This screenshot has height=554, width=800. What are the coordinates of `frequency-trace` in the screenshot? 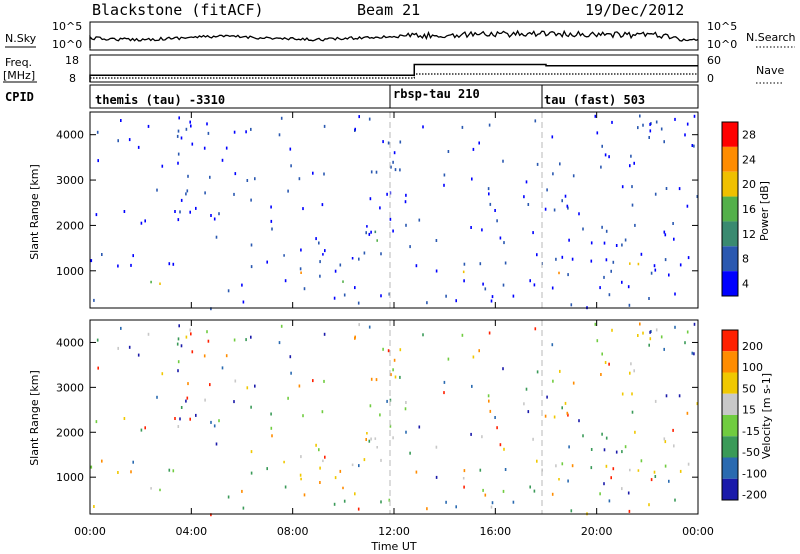 It's located at (393, 72).